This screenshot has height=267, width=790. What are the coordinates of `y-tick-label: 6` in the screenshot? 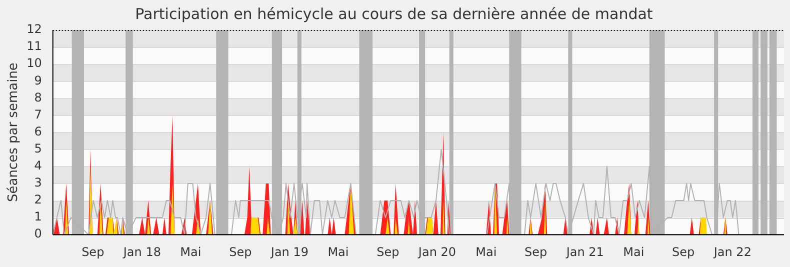 It's located at (38, 131).